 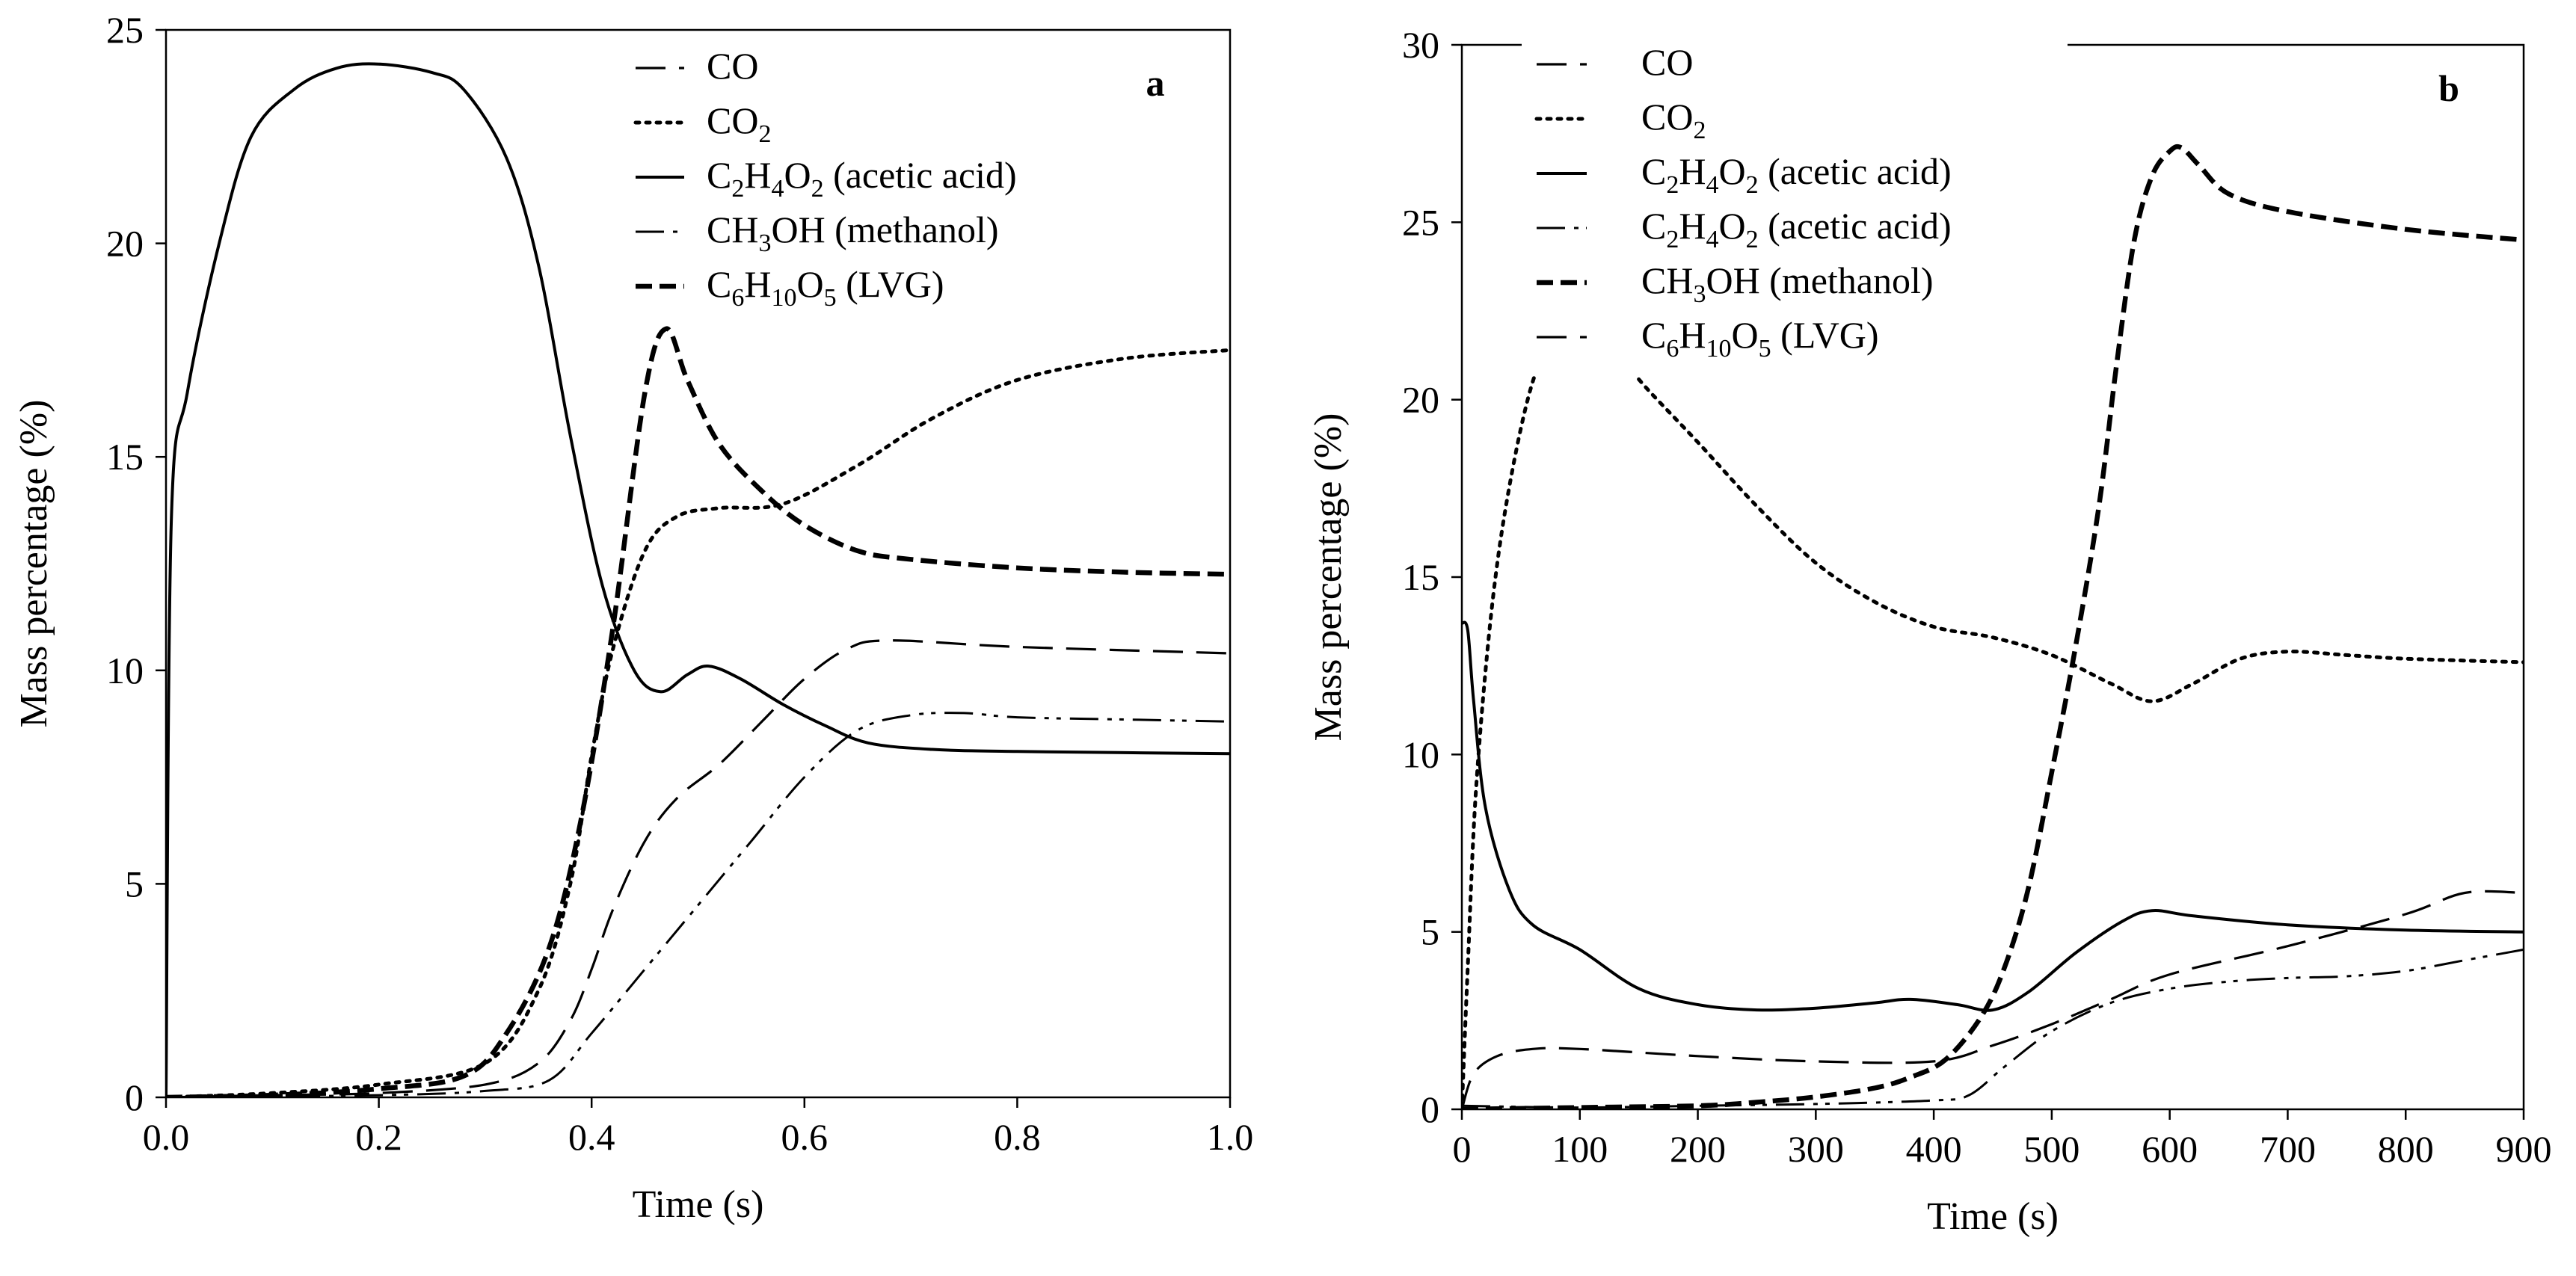 What do you see at coordinates (1698, 1149) in the screenshot?
I see `x-tick-label: 200` at bounding box center [1698, 1149].